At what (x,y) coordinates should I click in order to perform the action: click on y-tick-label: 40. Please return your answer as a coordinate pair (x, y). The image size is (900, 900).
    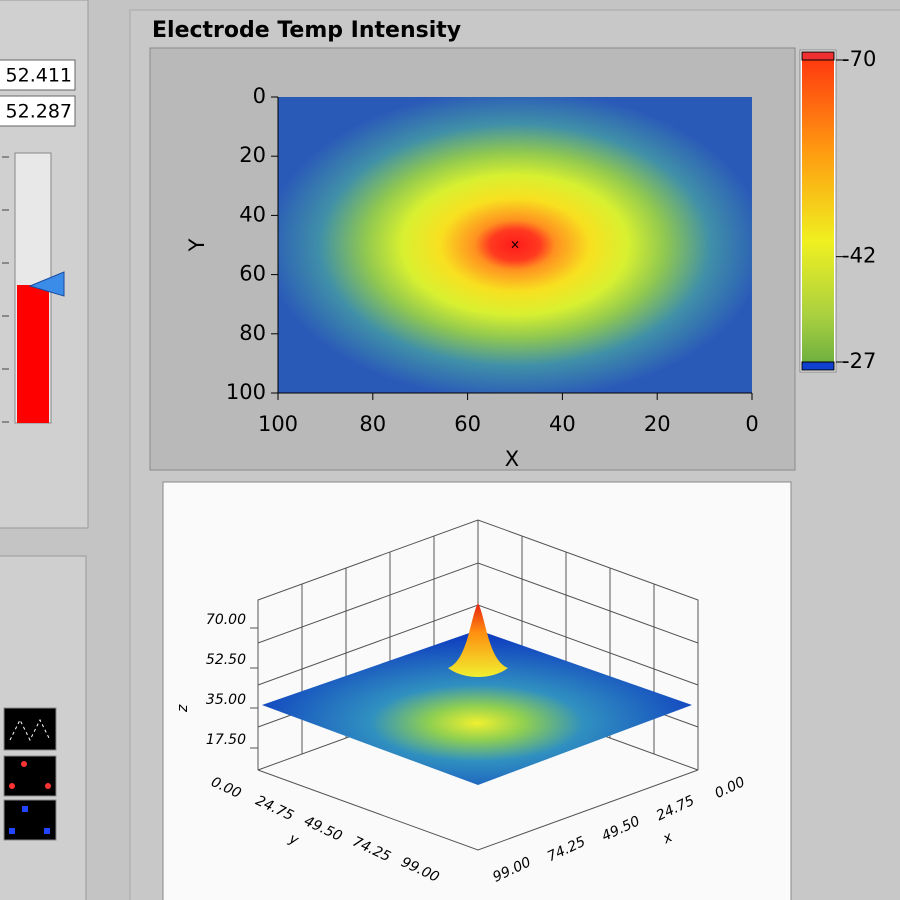
    Looking at the image, I should click on (252, 214).